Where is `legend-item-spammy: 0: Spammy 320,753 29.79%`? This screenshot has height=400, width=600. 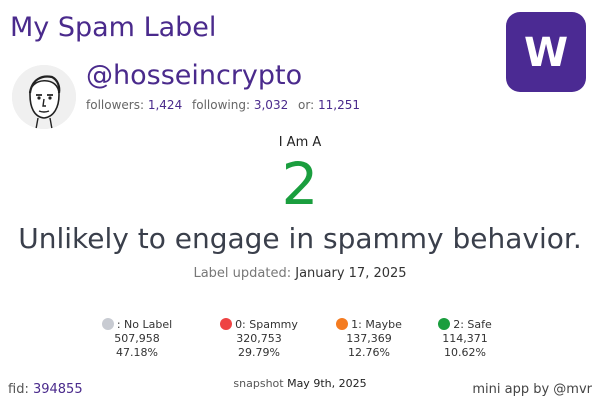
legend-item-spammy: 0: Spammy 320,753 29.79% is located at coordinates (259, 339).